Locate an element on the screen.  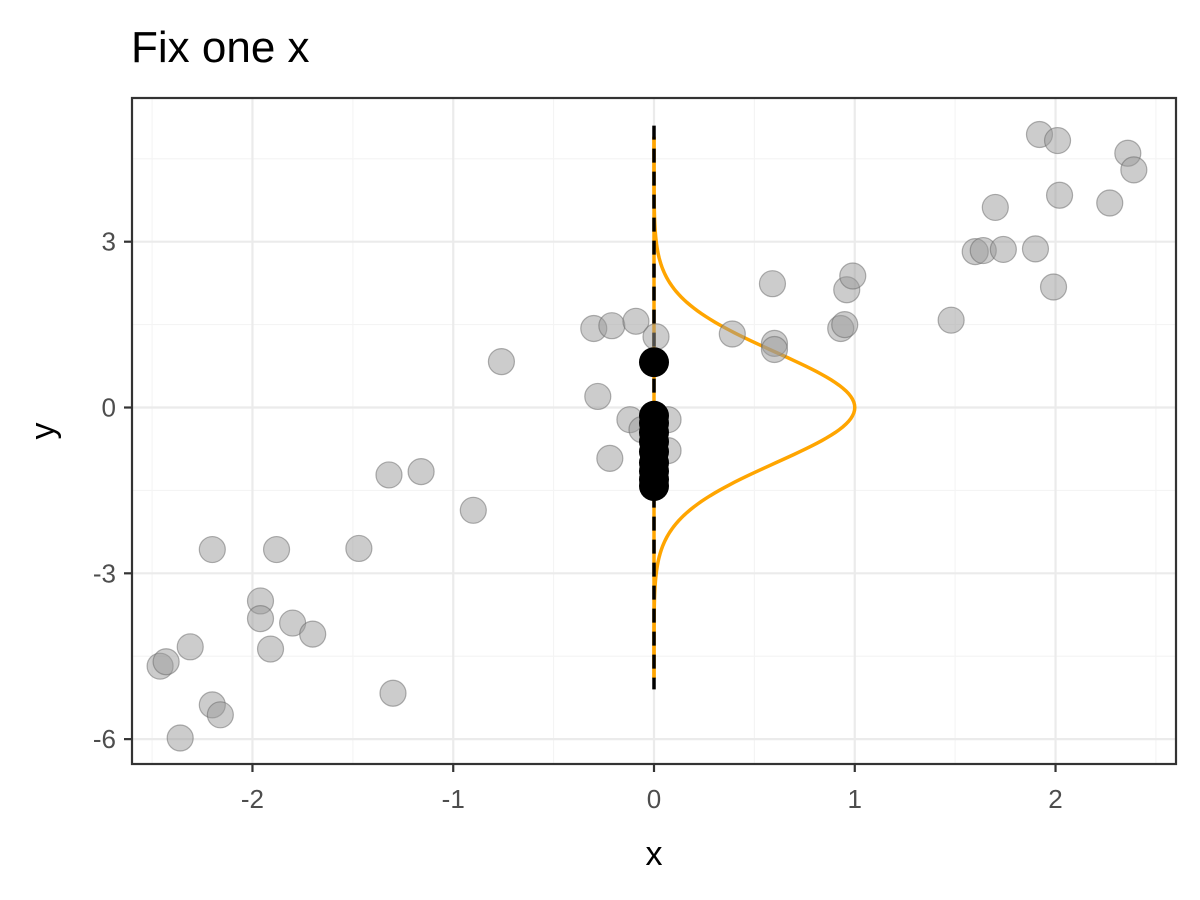
x-axis: -2 -1 0 1 2 is located at coordinates (652, 789).